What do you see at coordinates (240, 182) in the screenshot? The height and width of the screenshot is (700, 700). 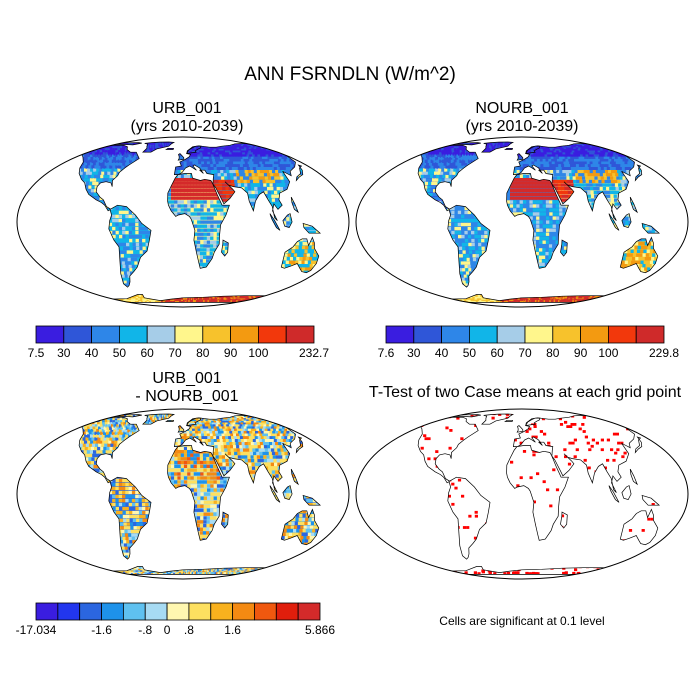 I see `coastline-eurasia` at bounding box center [240, 182].